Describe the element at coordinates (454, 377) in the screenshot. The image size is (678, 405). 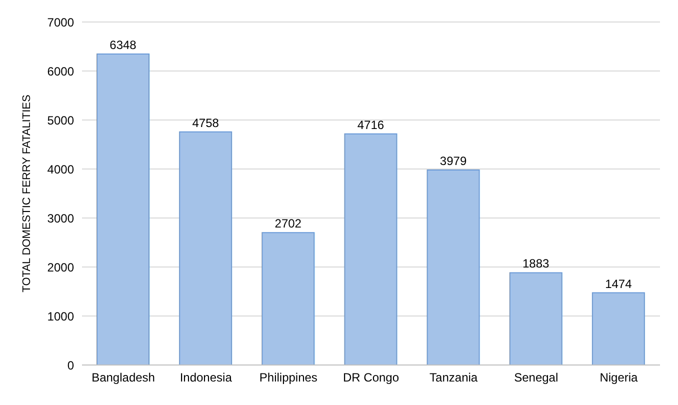
I see `x-tick-label: Tanzania` at that location.